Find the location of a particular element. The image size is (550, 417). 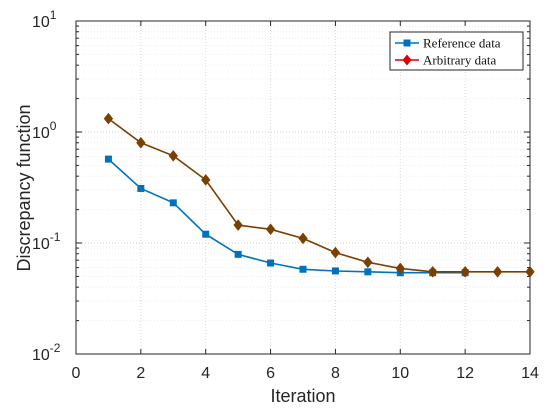

y-tick-exponent: -1 is located at coordinates (55, 237).